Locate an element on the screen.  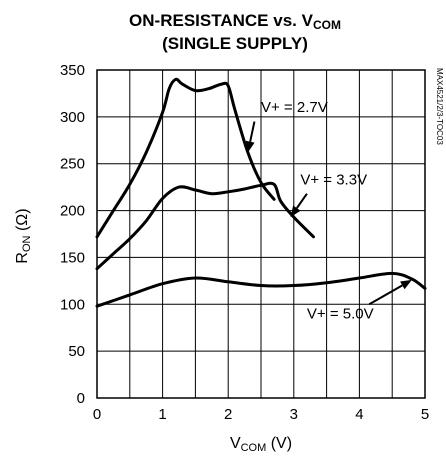
y-tick-label: 100 is located at coordinates (72, 304).